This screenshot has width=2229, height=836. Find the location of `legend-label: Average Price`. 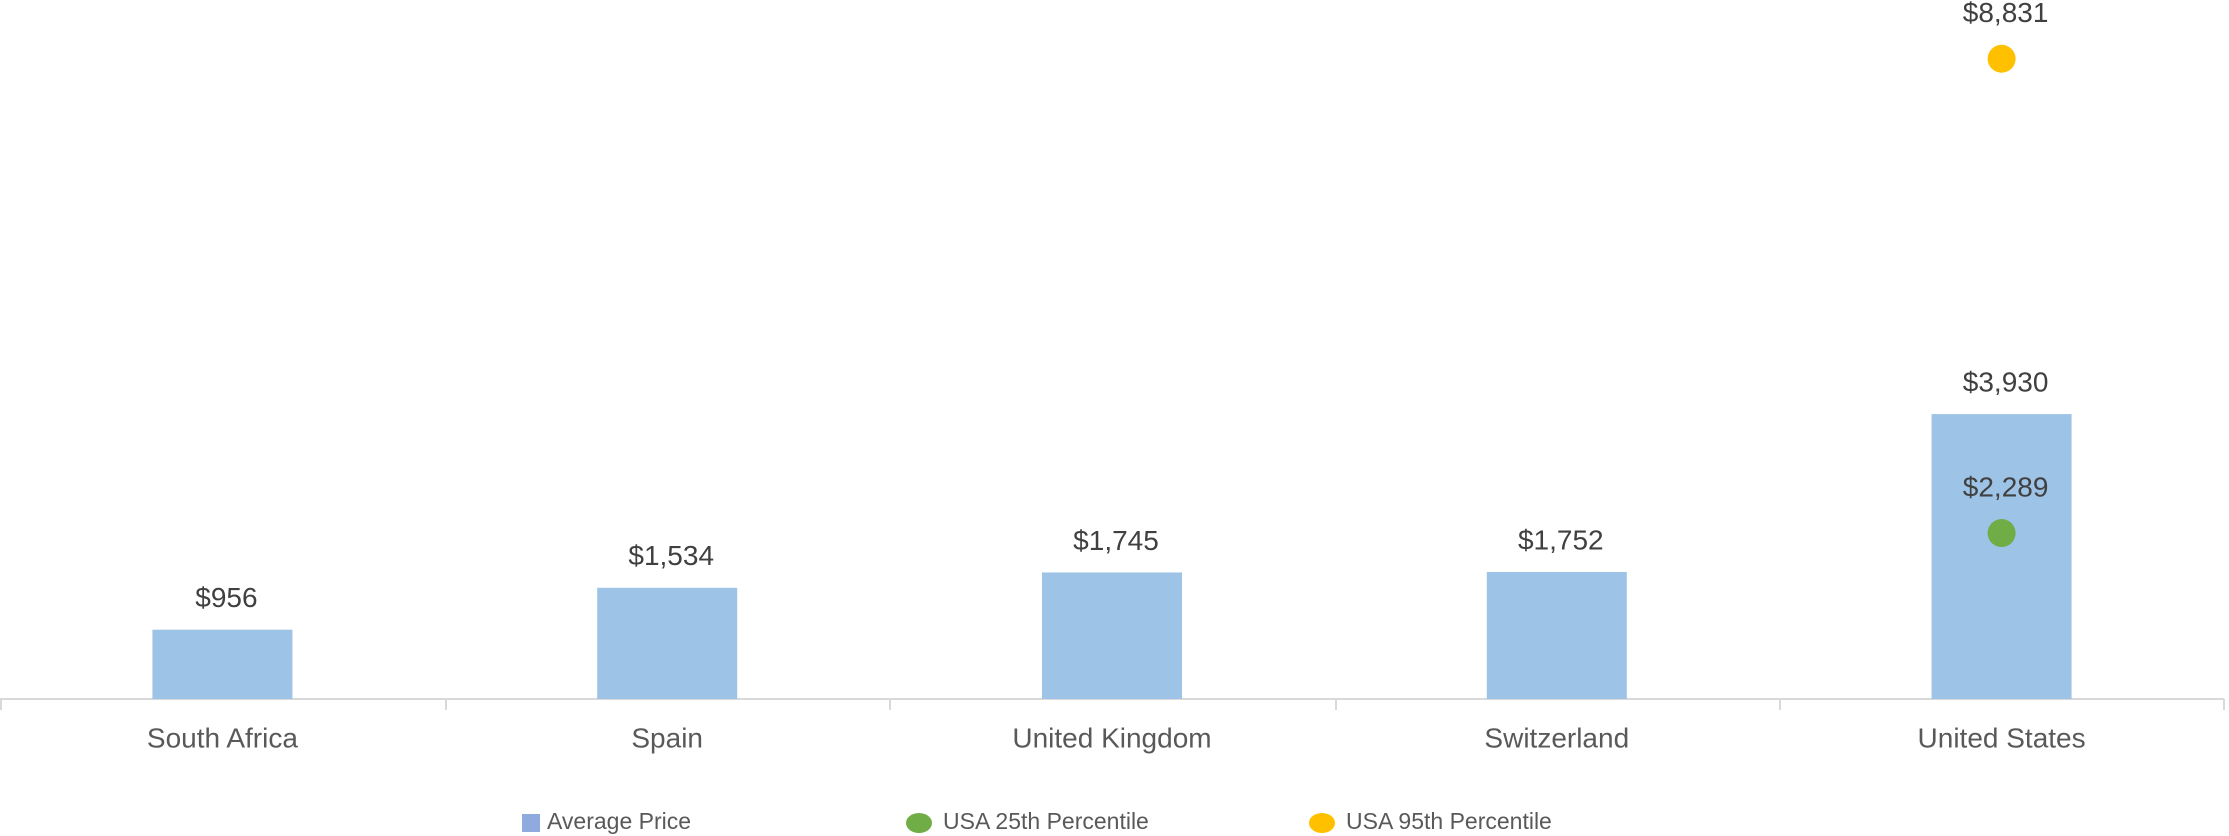

legend-label: Average Price is located at coordinates (619, 821).